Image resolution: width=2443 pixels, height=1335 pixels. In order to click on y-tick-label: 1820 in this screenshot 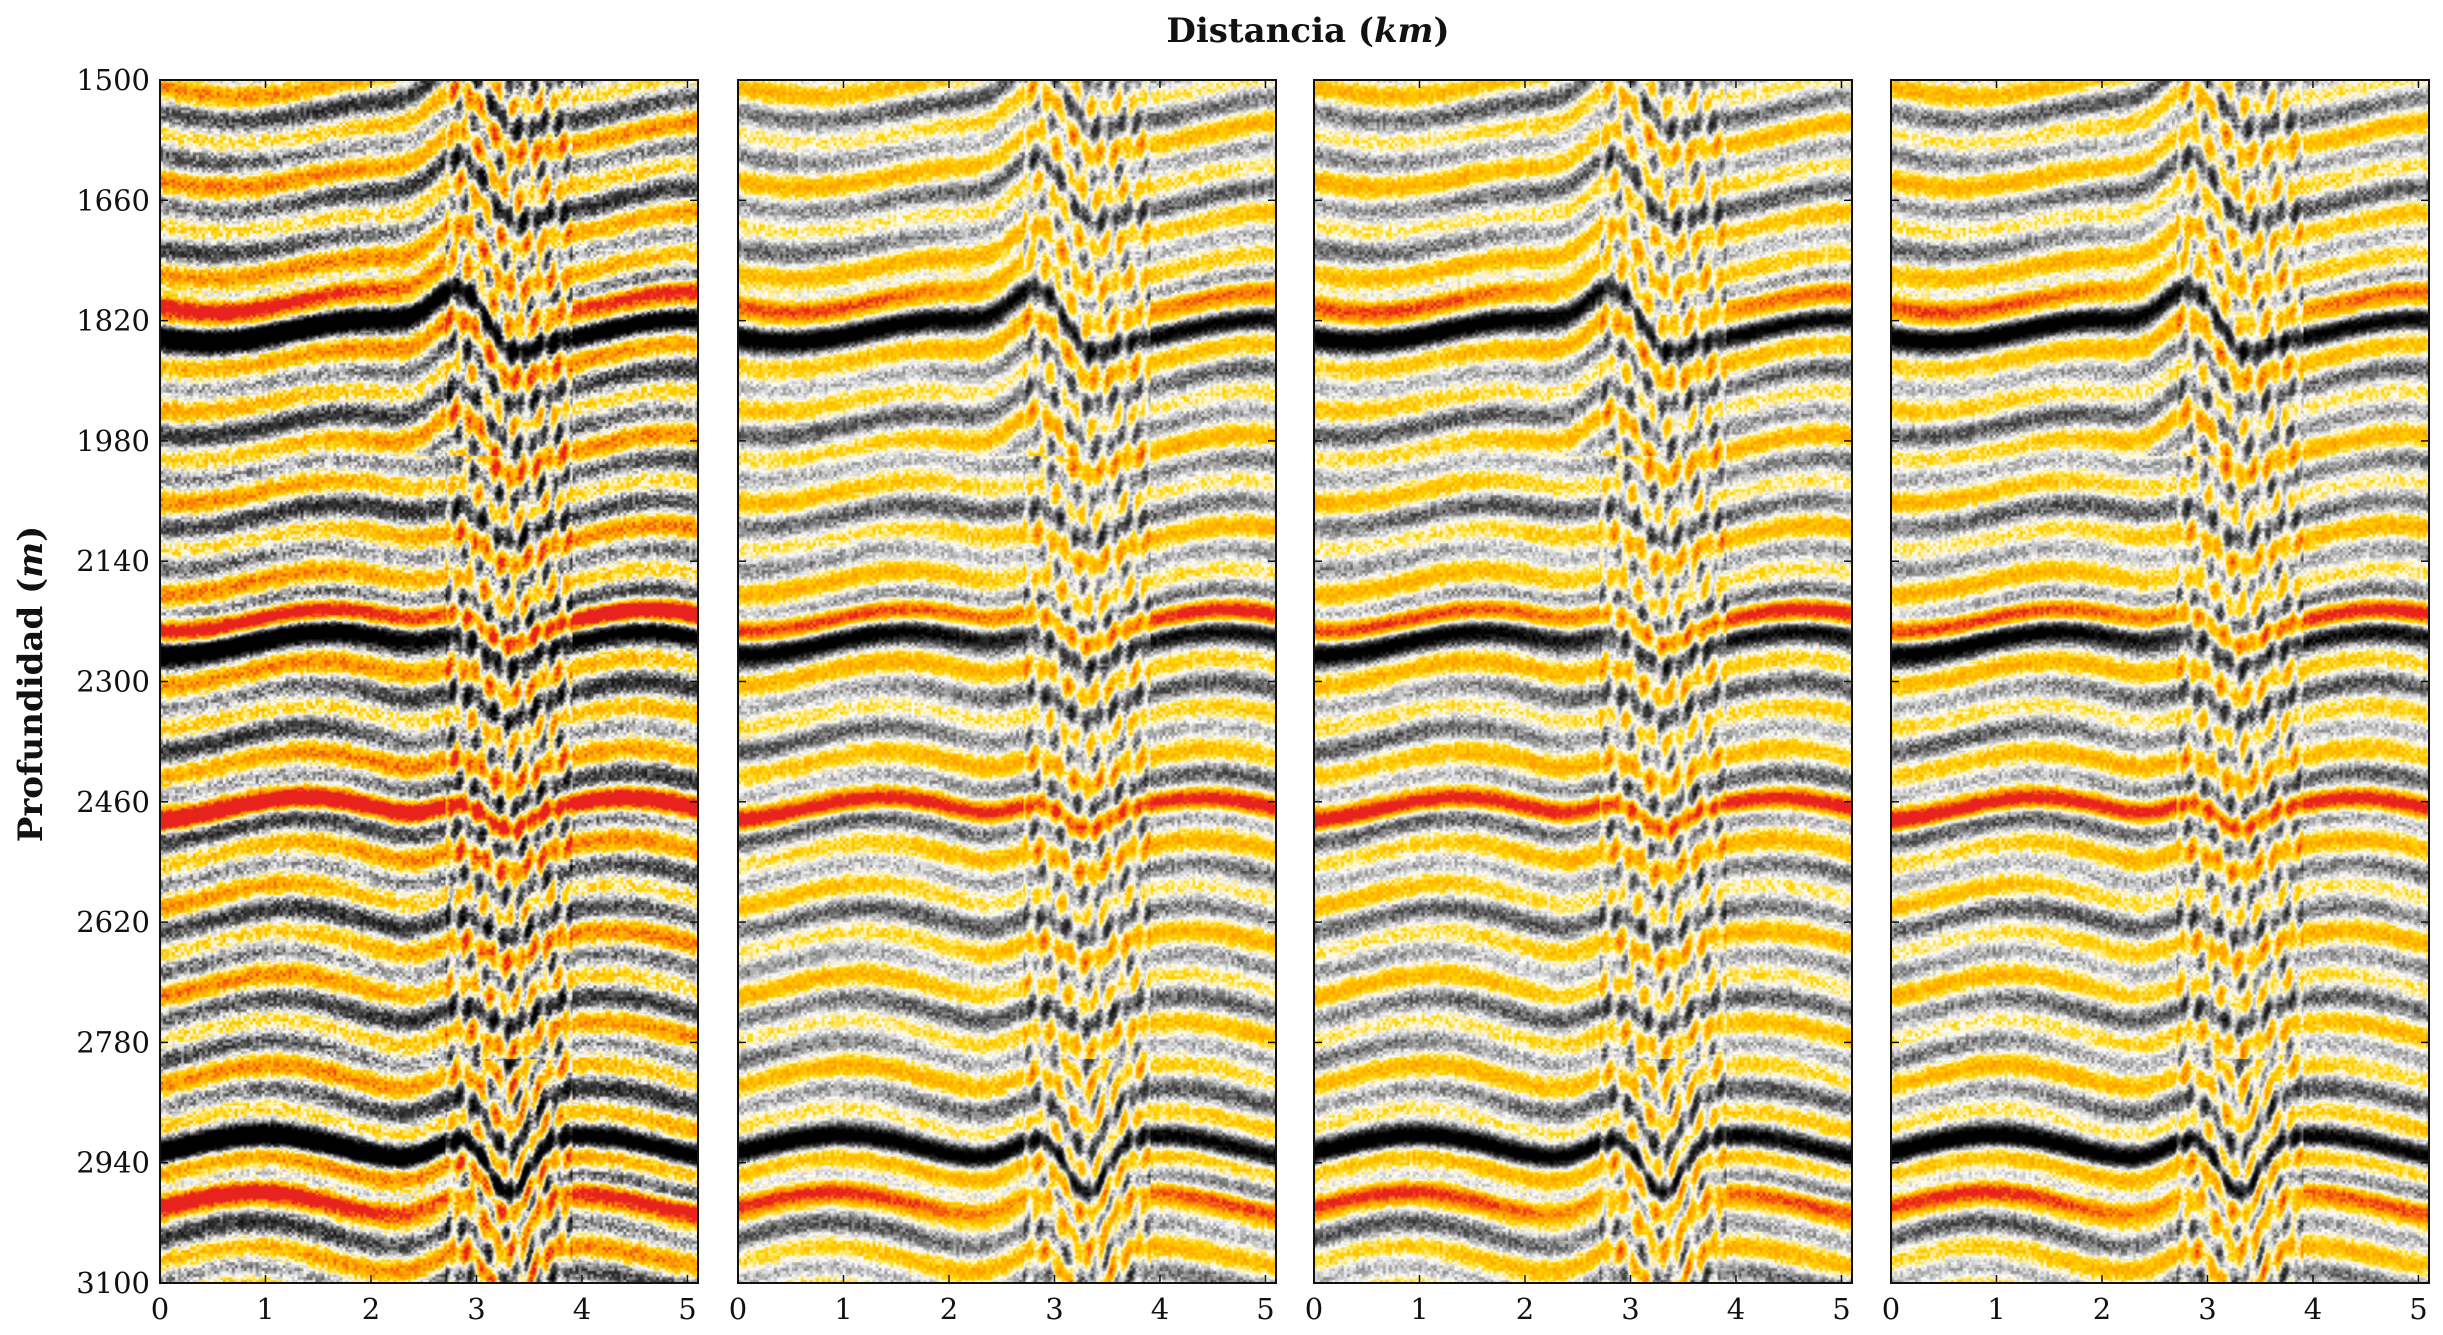, I will do `click(113, 321)`.